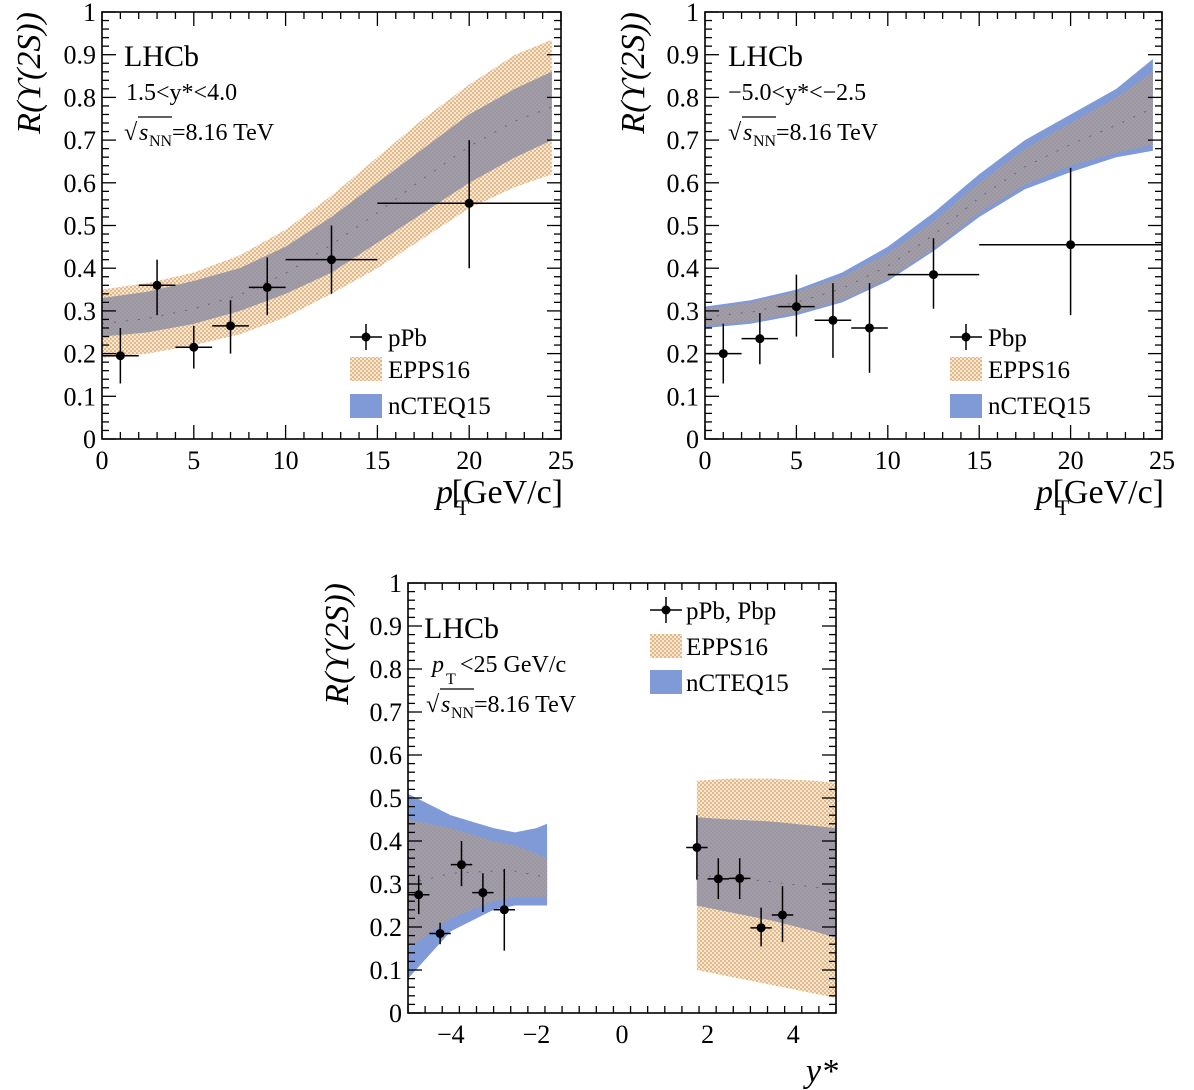 The width and height of the screenshot is (1194, 1090). I want to click on legend-entry-data: pPb, so click(388, 338).